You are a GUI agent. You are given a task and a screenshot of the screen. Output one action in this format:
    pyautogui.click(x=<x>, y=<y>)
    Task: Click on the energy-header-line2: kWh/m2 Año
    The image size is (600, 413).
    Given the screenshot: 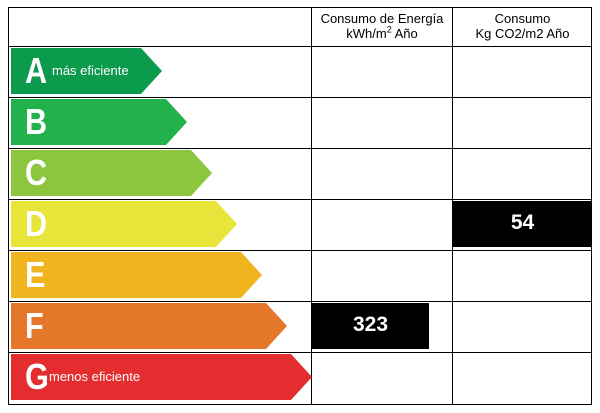 What is the action you would take?
    pyautogui.click(x=382, y=32)
    